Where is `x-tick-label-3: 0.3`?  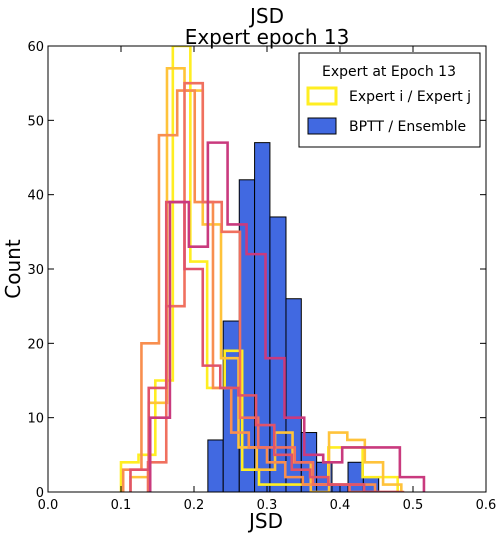 x-tick-label-3: 0.3 is located at coordinates (267, 505).